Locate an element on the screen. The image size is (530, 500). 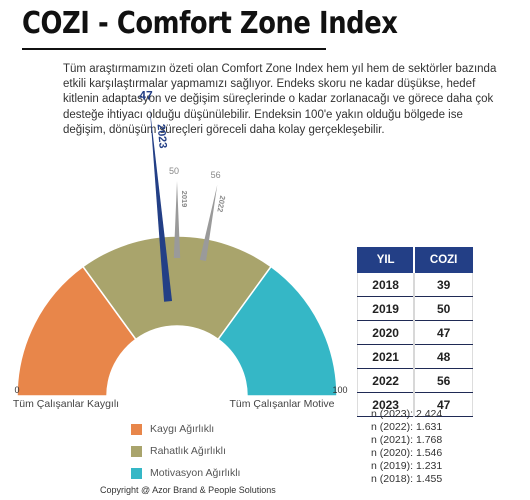
table-header-cozi: COZI is located at coordinates (443, 260).